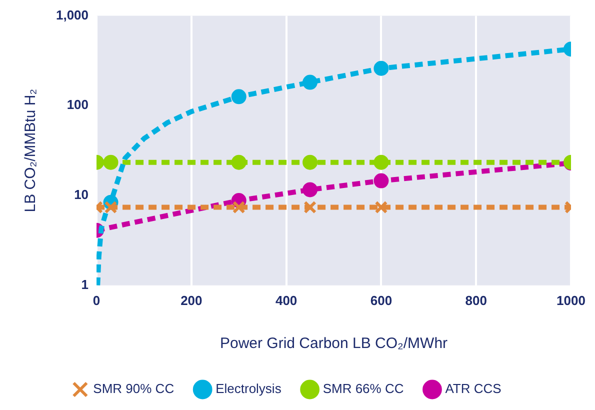  I want to click on x-tick-label: 0, so click(96, 300).